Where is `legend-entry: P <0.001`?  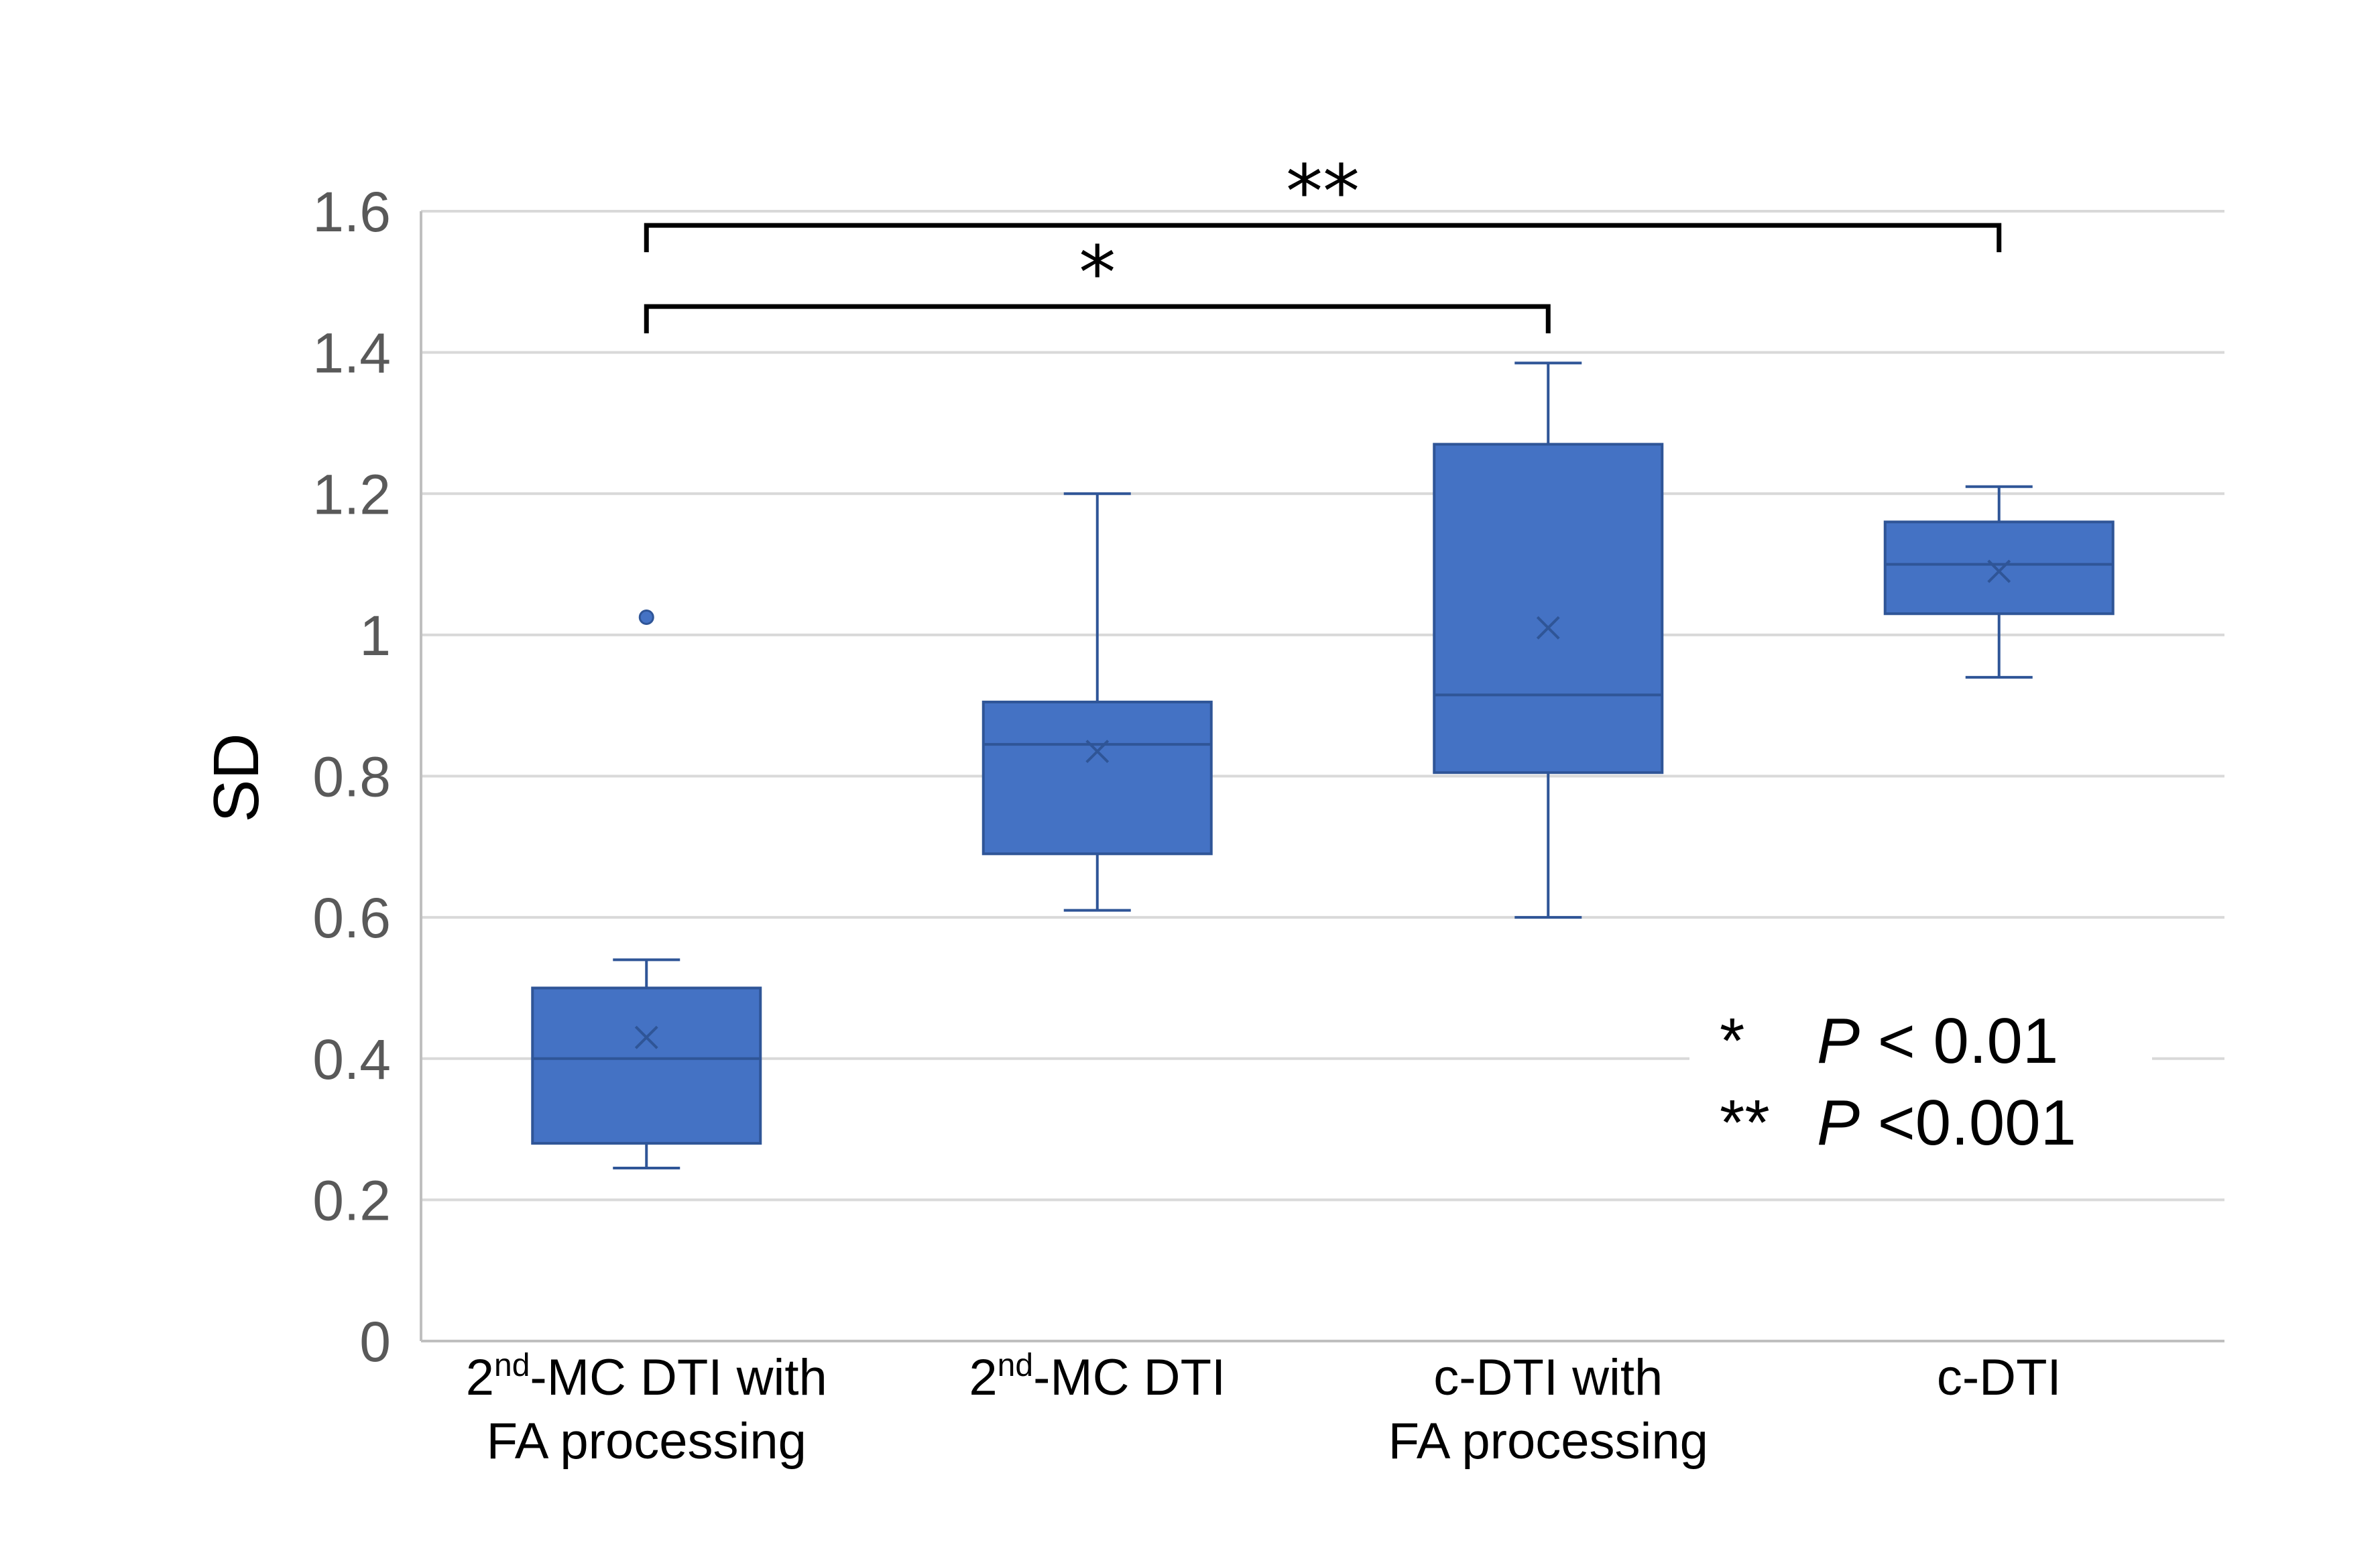 legend-entry: P <0.001 is located at coordinates (1947, 1123).